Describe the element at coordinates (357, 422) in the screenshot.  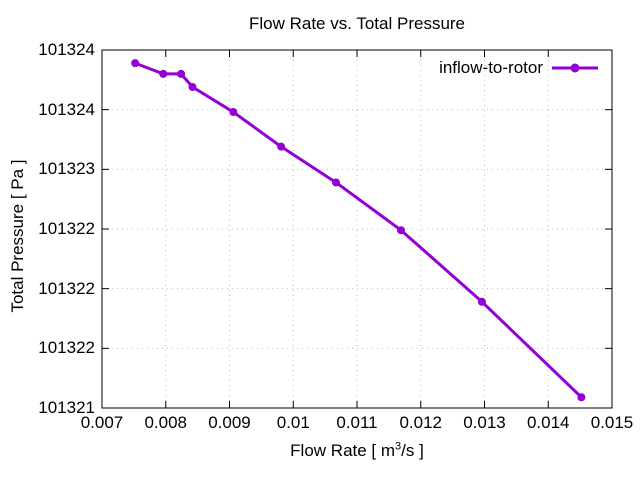
I see `x-tick-label: 0.011` at that location.